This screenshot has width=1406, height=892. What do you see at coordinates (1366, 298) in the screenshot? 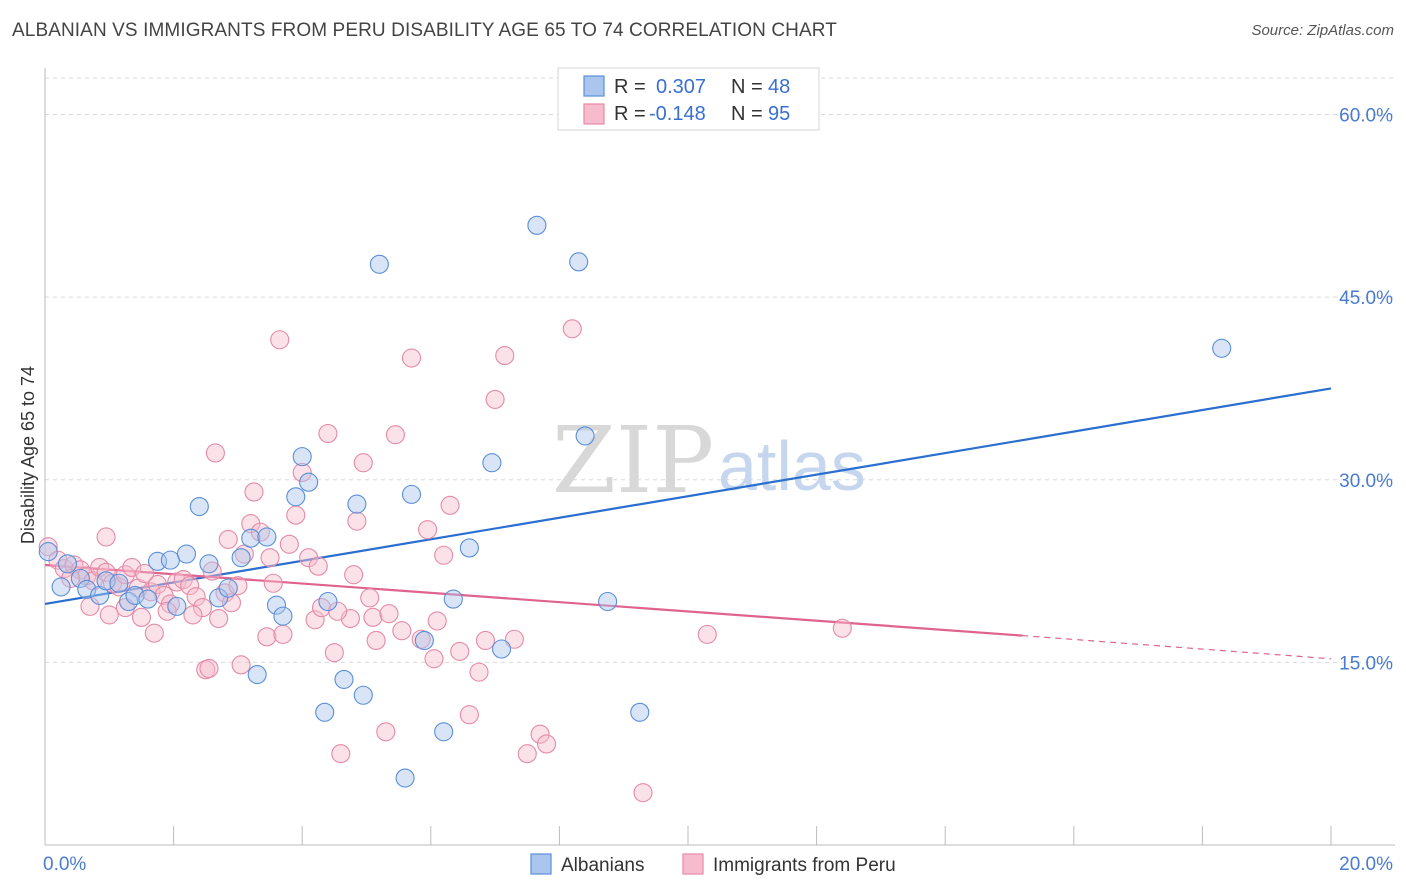
I see `y-tick-label: 45.0%` at bounding box center [1366, 298].